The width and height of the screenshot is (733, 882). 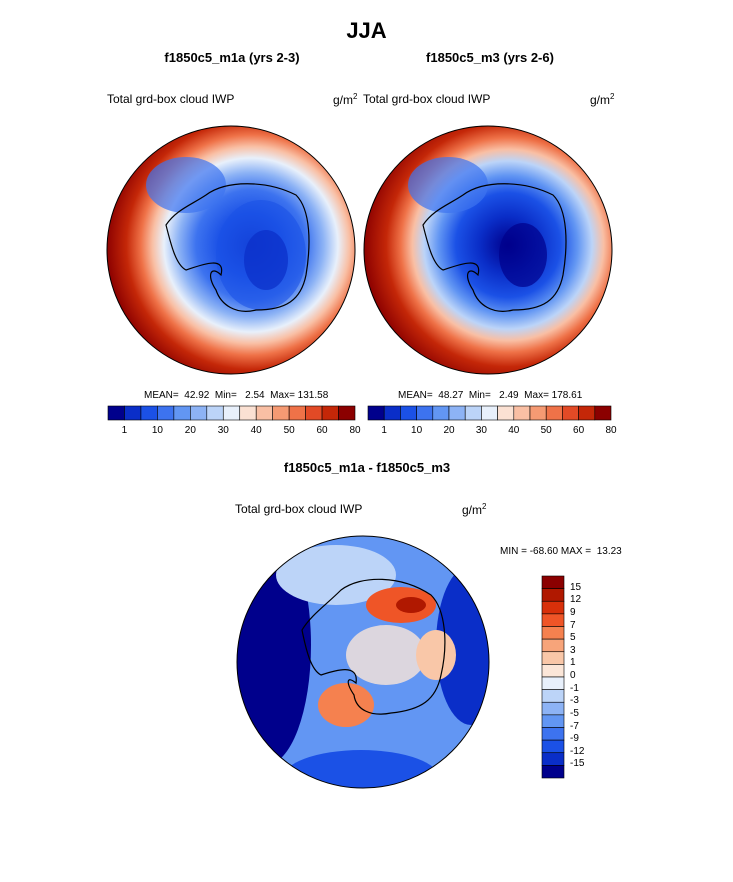 I want to click on colorbar-2-tick-label: 60, so click(x=579, y=430).